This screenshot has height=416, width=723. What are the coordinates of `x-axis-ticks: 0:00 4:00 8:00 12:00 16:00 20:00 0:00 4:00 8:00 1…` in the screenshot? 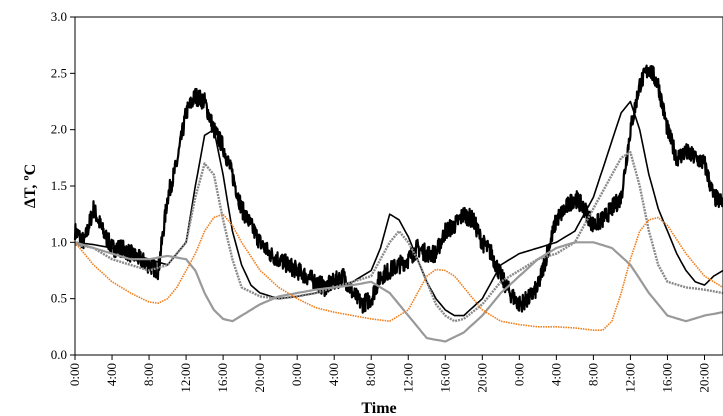 It's located at (389, 374).